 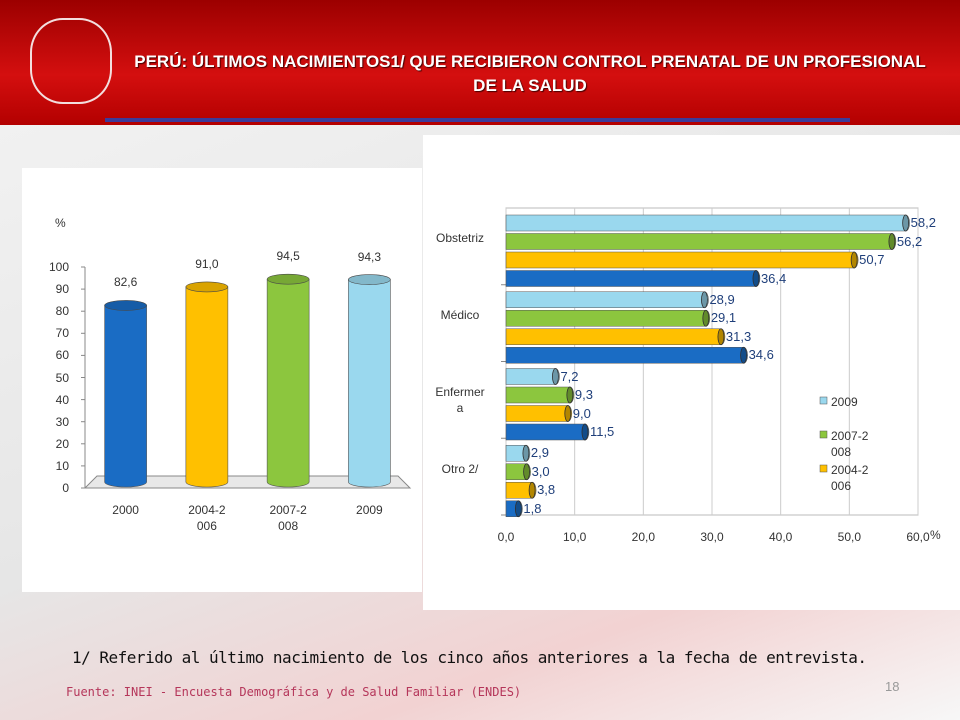 What do you see at coordinates (506, 537) in the screenshot?
I see `x-tick-label: 0,0` at bounding box center [506, 537].